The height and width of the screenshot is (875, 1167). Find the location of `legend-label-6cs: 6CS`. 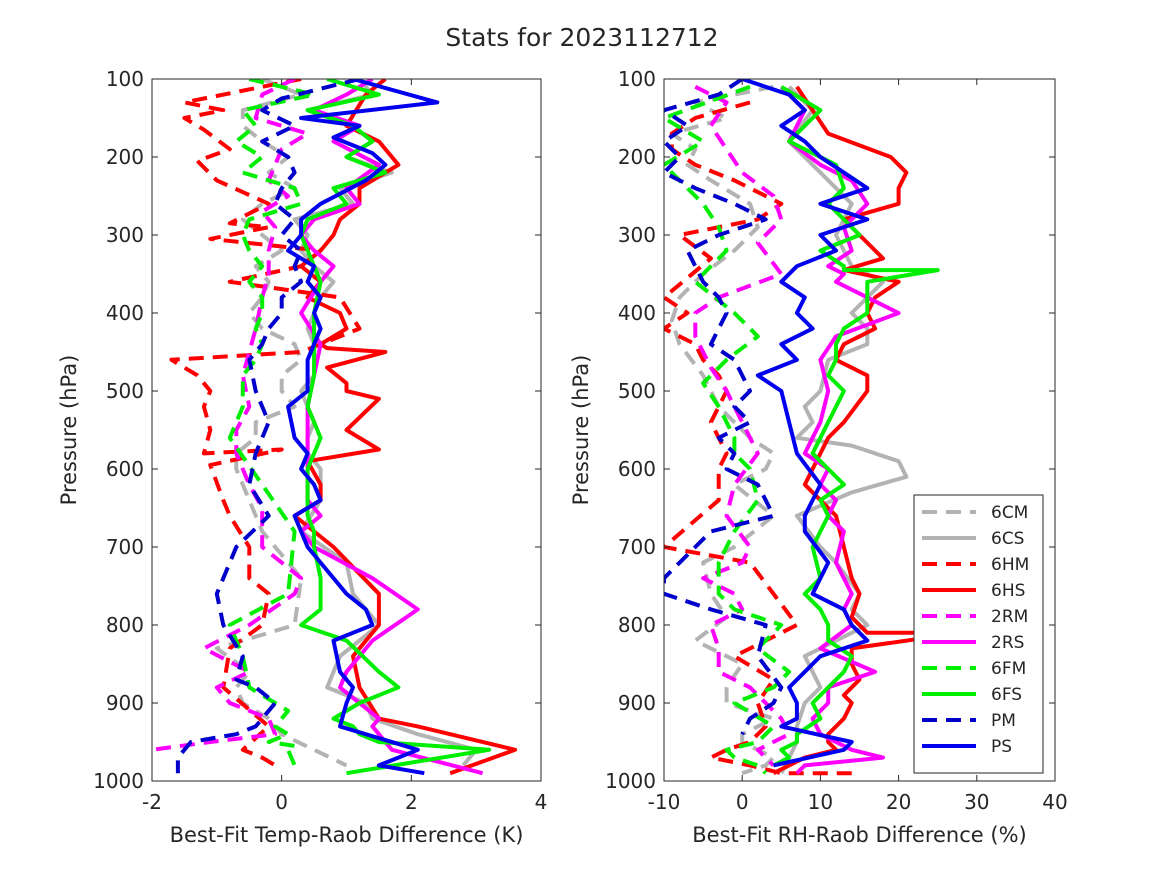

legend-label-6cs: 6CS is located at coordinates (1007, 539).